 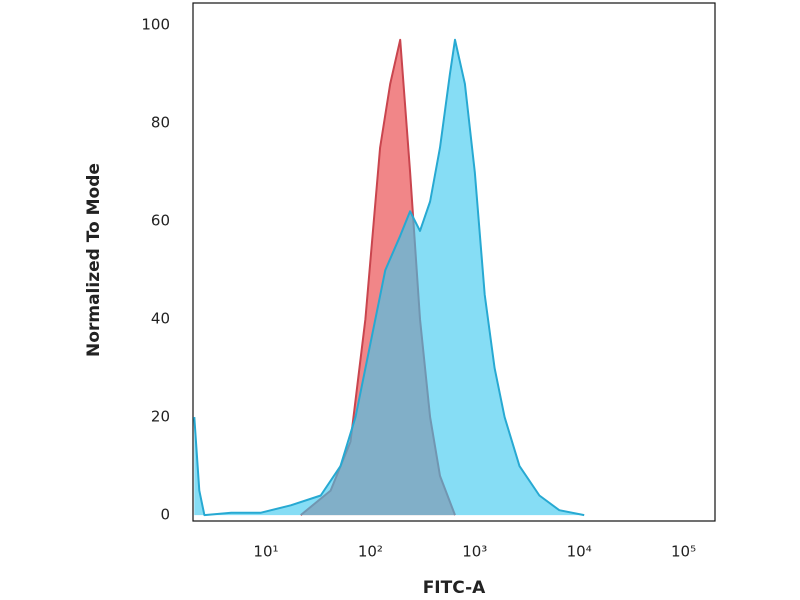 What do you see at coordinates (160, 417) in the screenshot?
I see `y-tick-label: 20` at bounding box center [160, 417].